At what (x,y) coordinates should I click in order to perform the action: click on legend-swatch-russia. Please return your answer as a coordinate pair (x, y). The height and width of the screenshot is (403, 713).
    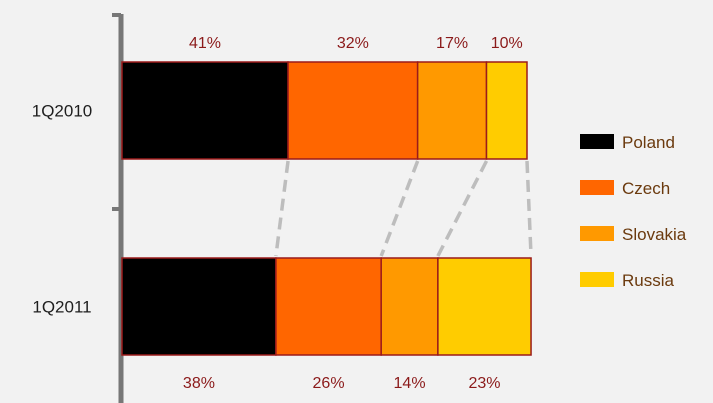
    Looking at the image, I should click on (597, 279).